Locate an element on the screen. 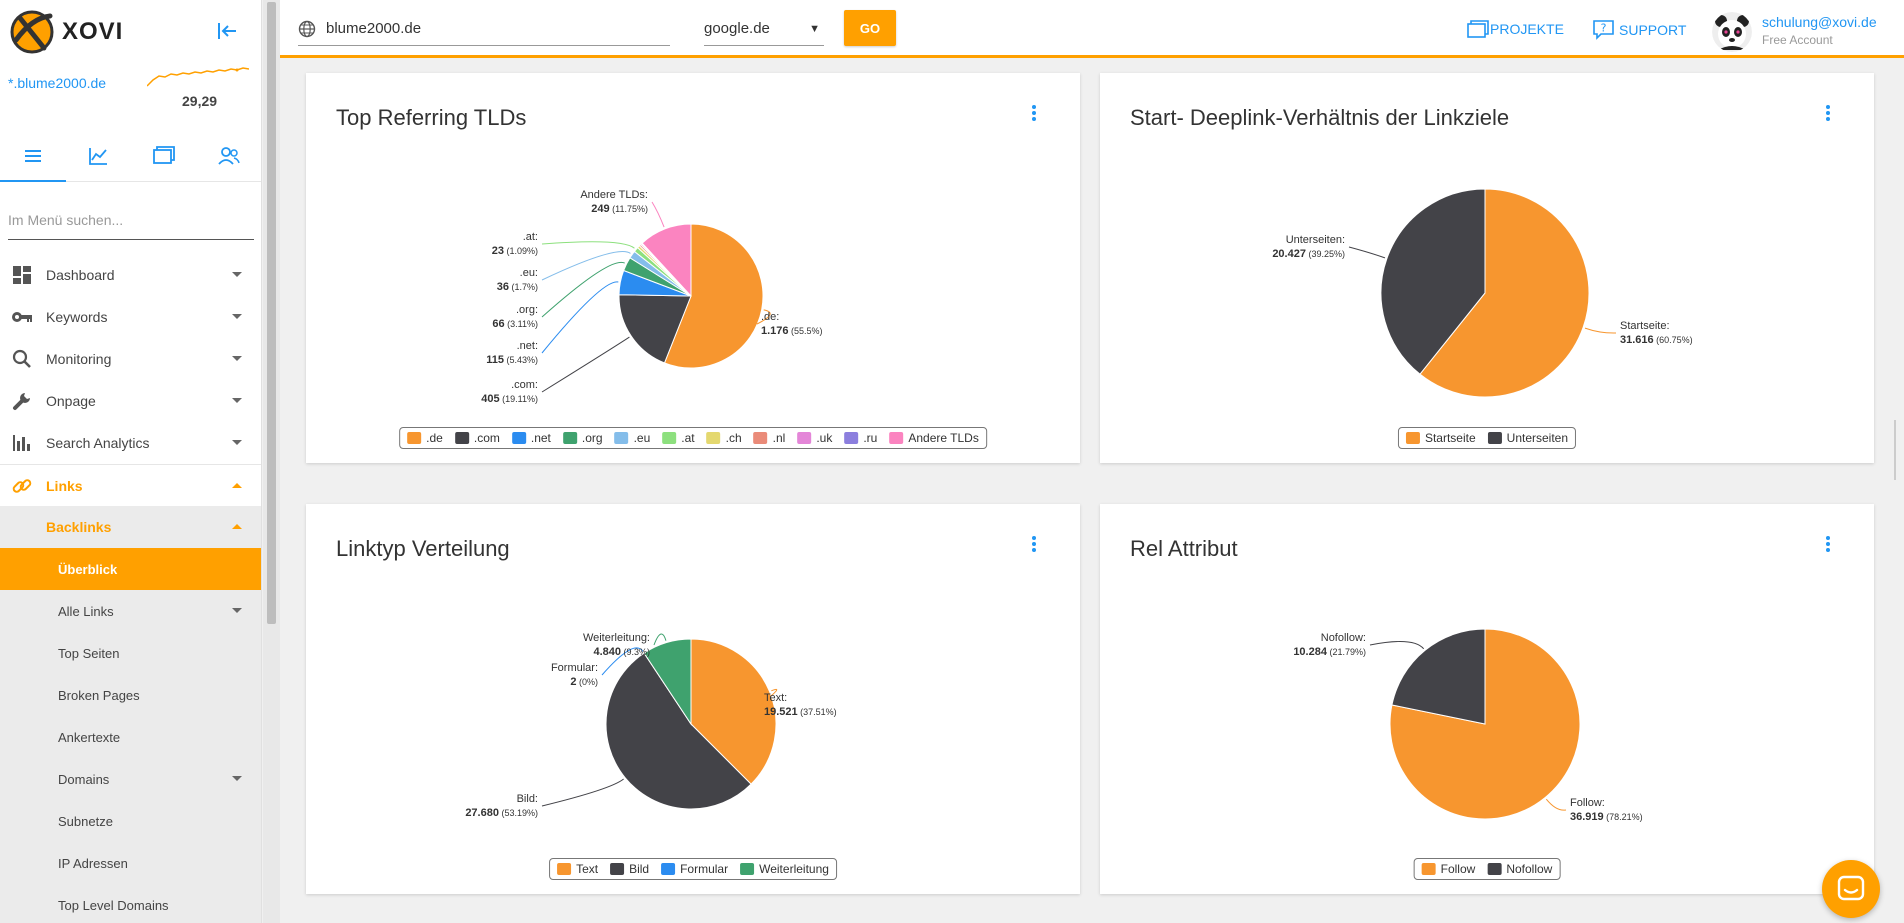 The height and width of the screenshot is (923, 1904). tab-projects is located at coordinates (164, 155).